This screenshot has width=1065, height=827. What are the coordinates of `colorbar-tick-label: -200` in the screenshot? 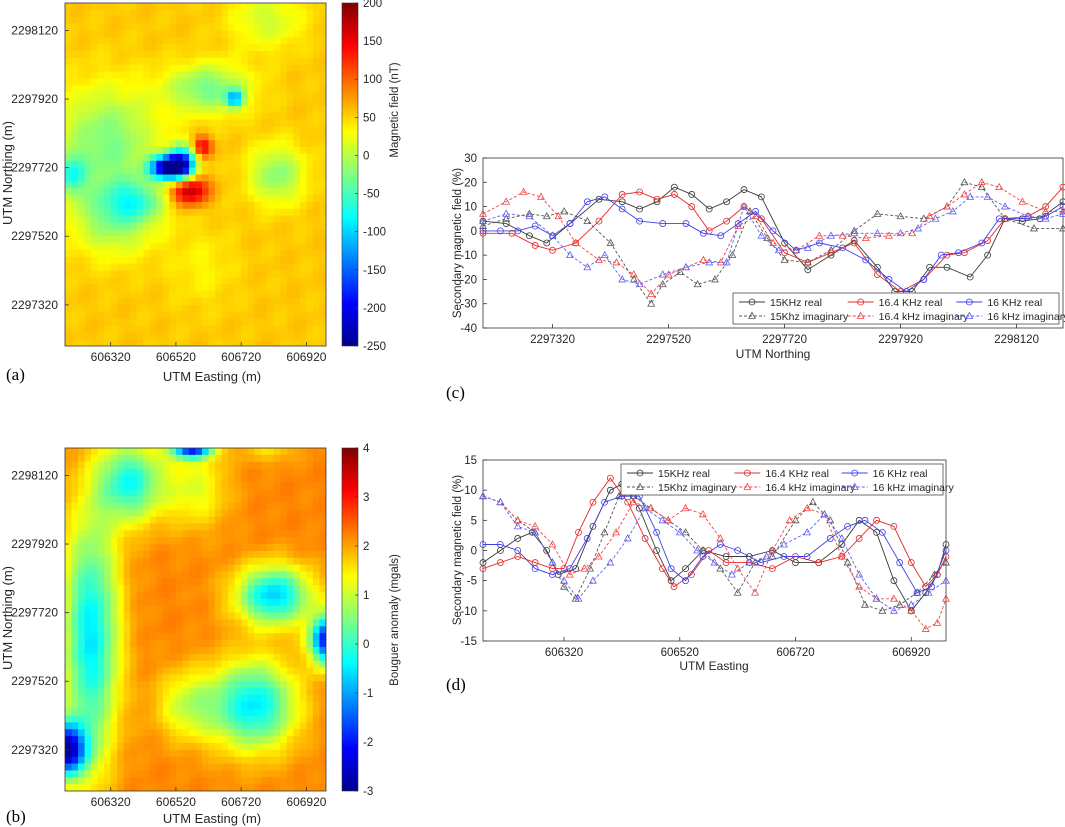 It's located at (374, 309).